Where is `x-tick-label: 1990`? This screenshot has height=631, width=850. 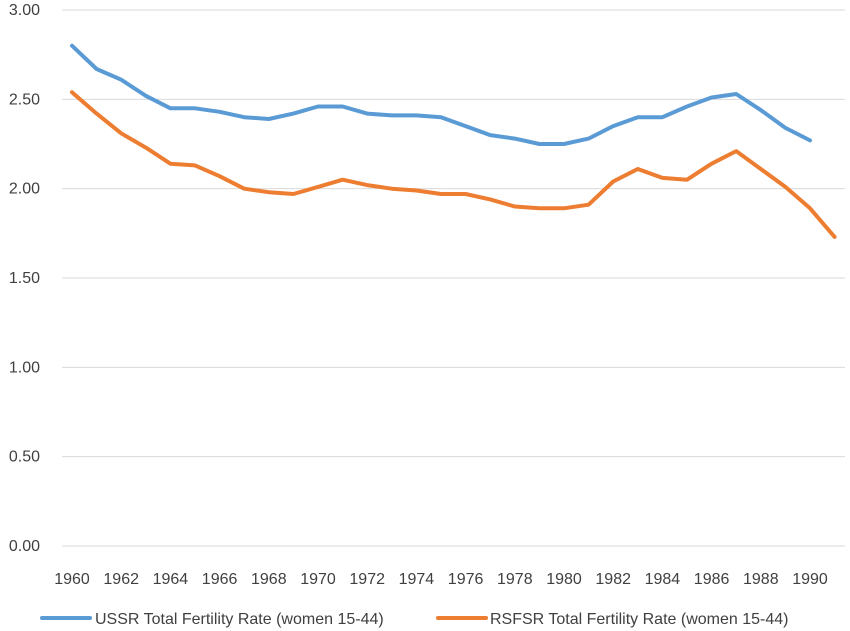 x-tick-label: 1990 is located at coordinates (810, 579).